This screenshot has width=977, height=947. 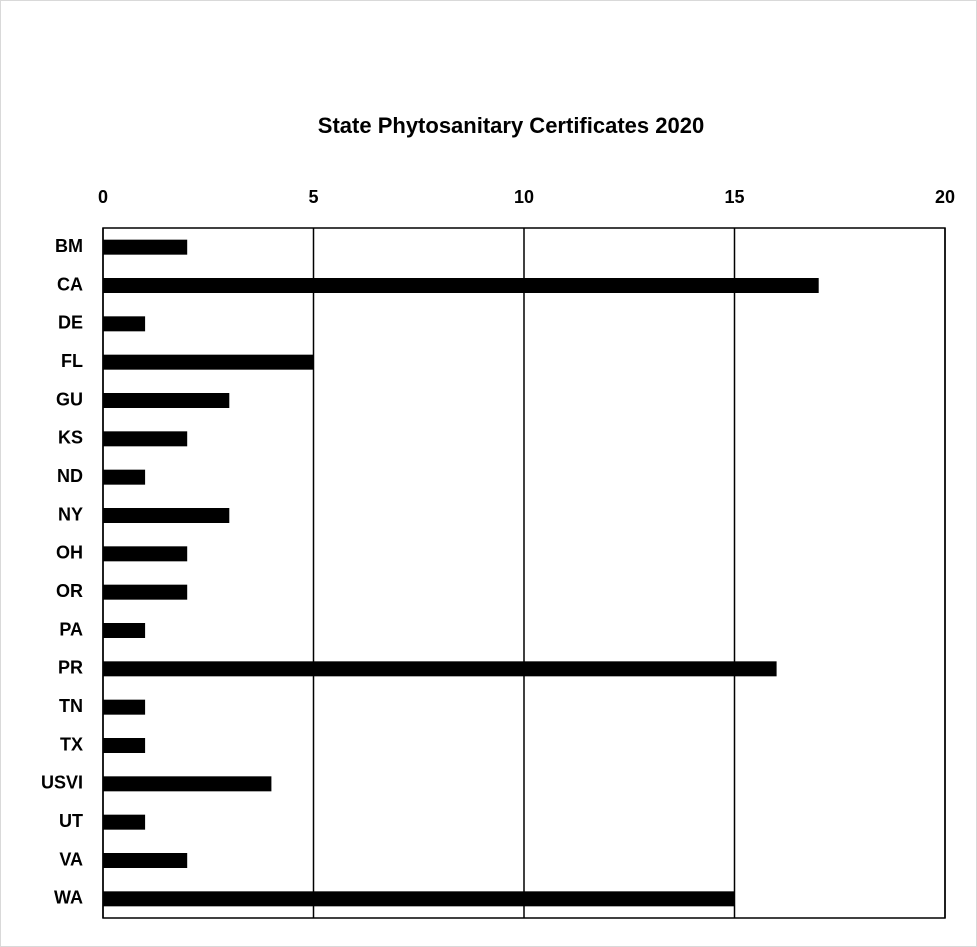 What do you see at coordinates (69, 399) in the screenshot?
I see `y-tick-label: GU` at bounding box center [69, 399].